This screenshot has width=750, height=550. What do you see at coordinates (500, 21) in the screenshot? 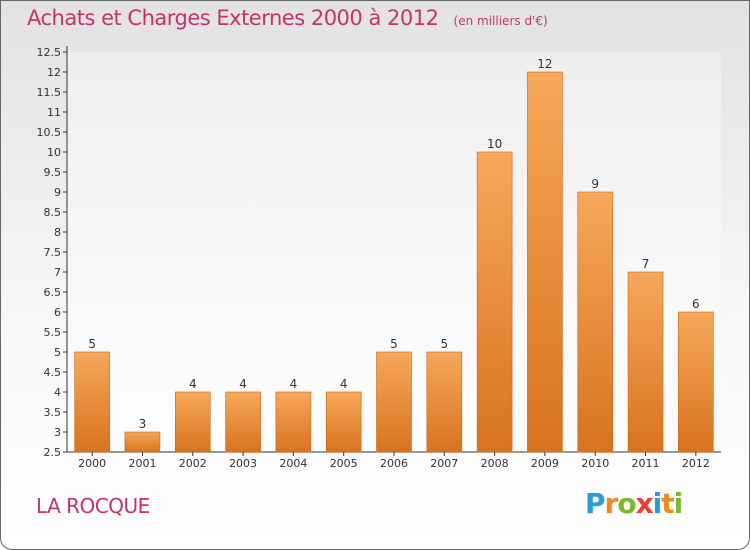
I see `chart-subtitle: (en milliers d'€)` at bounding box center [500, 21].